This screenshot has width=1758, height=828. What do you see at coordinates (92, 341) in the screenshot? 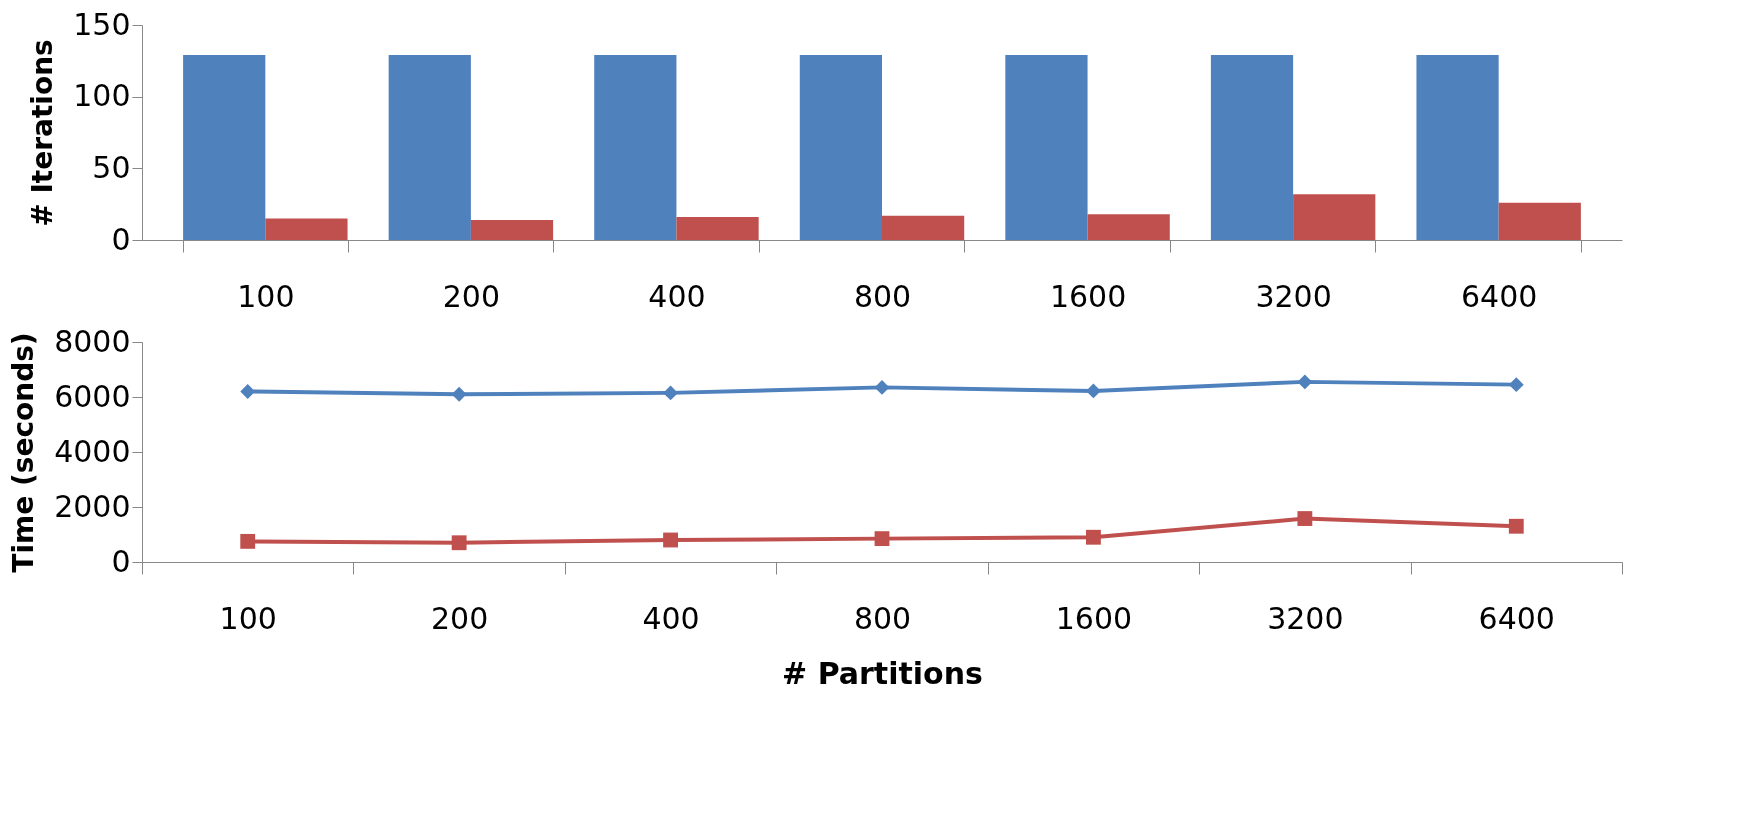
I see `y-tick-label: 8000` at bounding box center [92, 341].